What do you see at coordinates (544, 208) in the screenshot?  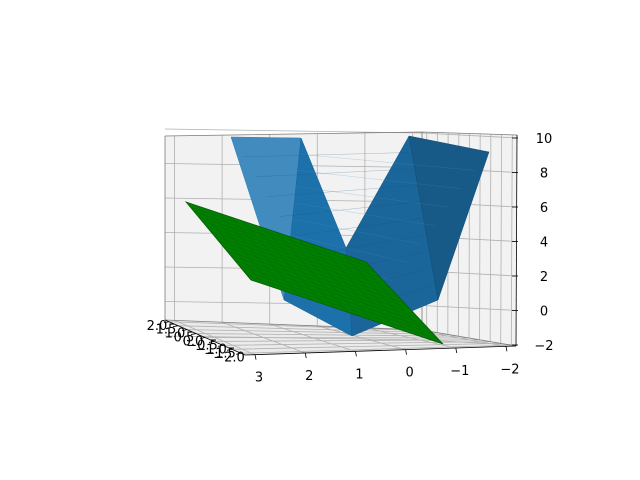 I see `z-tick-label: 6` at bounding box center [544, 208].